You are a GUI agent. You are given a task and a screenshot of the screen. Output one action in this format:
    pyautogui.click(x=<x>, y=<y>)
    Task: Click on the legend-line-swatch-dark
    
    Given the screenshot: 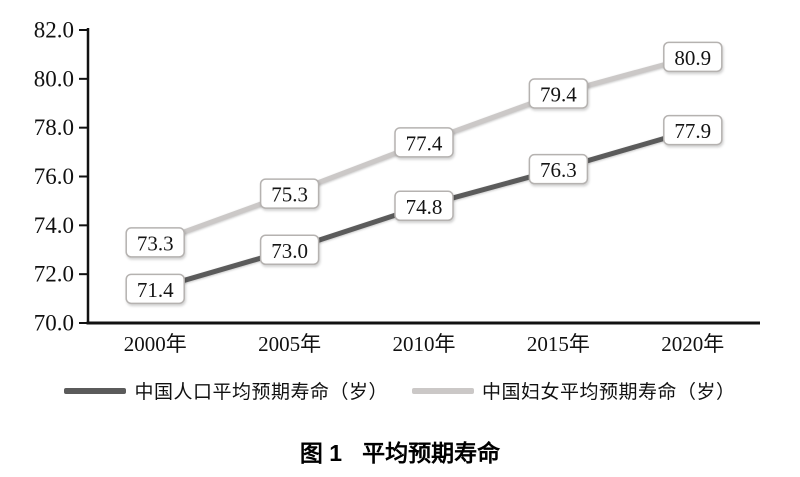 What is the action you would take?
    pyautogui.click(x=95, y=390)
    